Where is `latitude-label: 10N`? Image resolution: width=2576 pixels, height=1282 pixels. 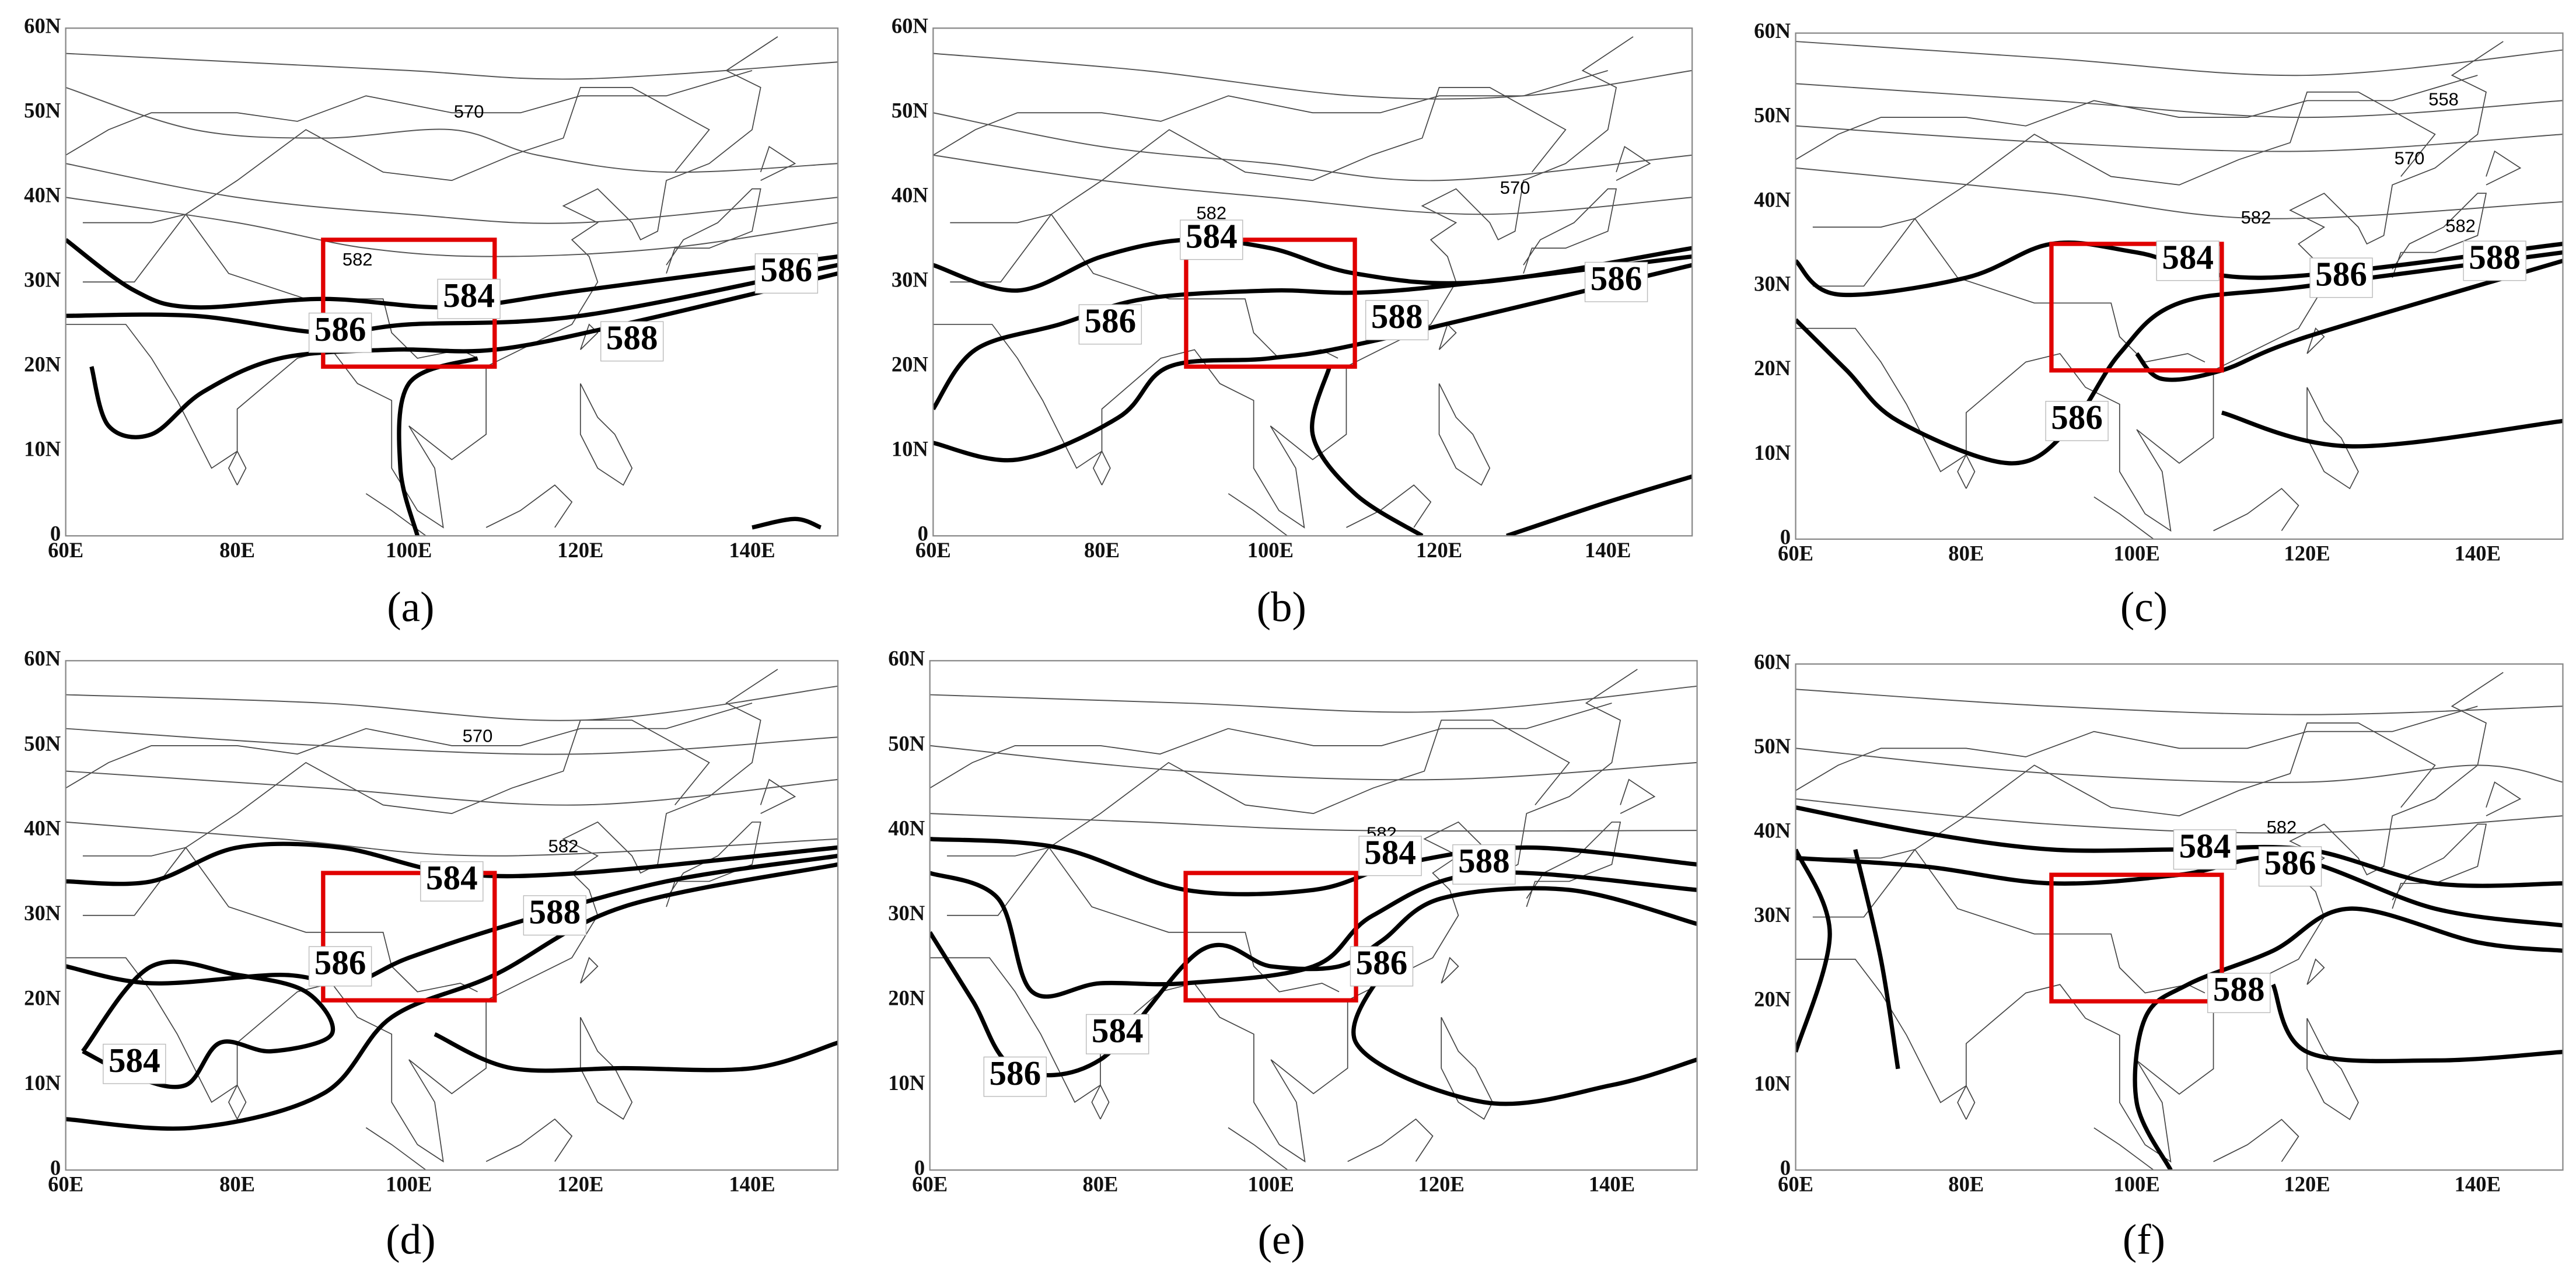
latitude-label: 10N is located at coordinates (910, 449).